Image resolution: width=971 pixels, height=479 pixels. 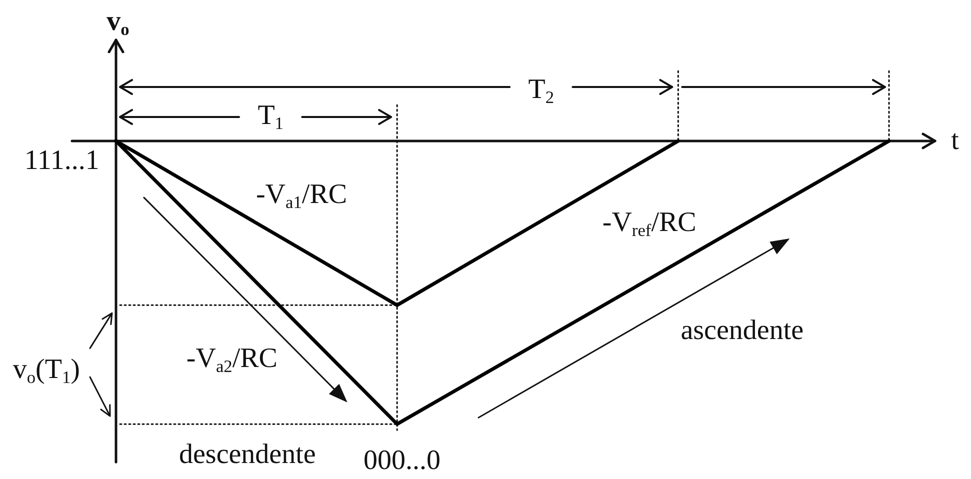 What do you see at coordinates (247, 454) in the screenshot?
I see `text: descendente` at bounding box center [247, 454].